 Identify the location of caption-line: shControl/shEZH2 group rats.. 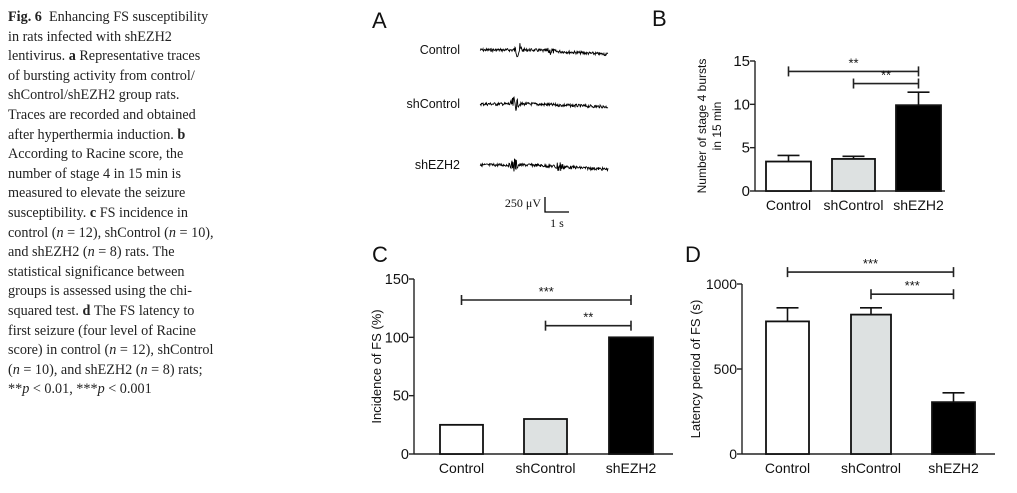
(138, 96).